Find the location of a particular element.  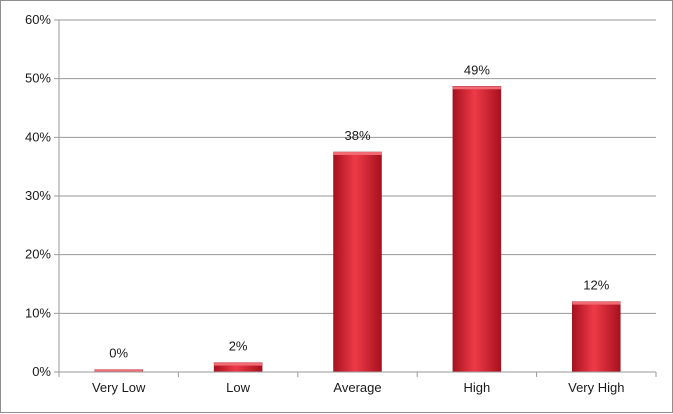

y-tick-label: 10% is located at coordinates (38, 312).